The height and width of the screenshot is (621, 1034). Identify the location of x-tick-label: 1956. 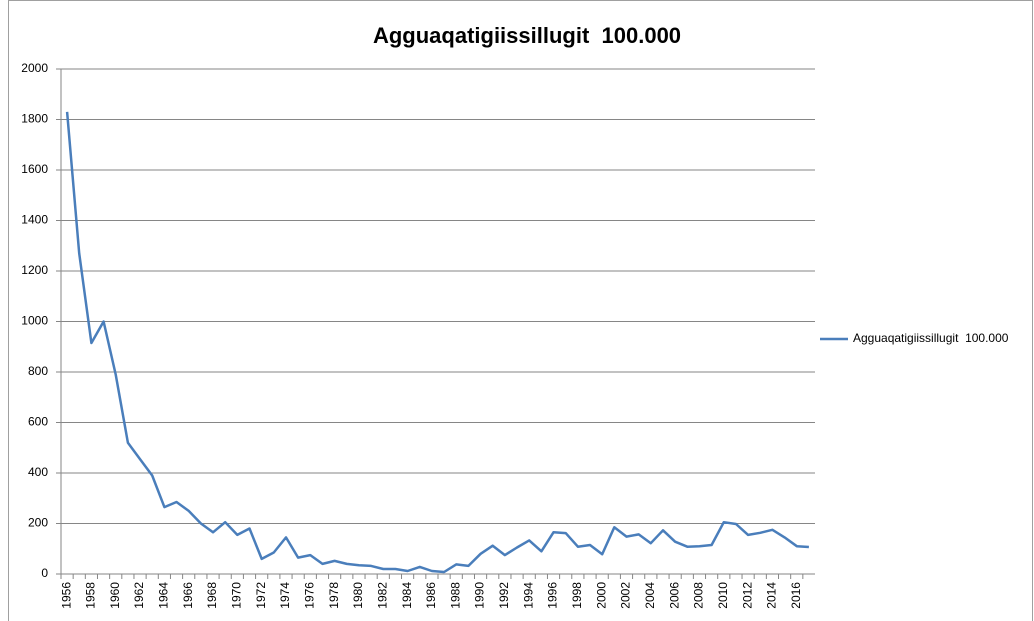
(66, 595).